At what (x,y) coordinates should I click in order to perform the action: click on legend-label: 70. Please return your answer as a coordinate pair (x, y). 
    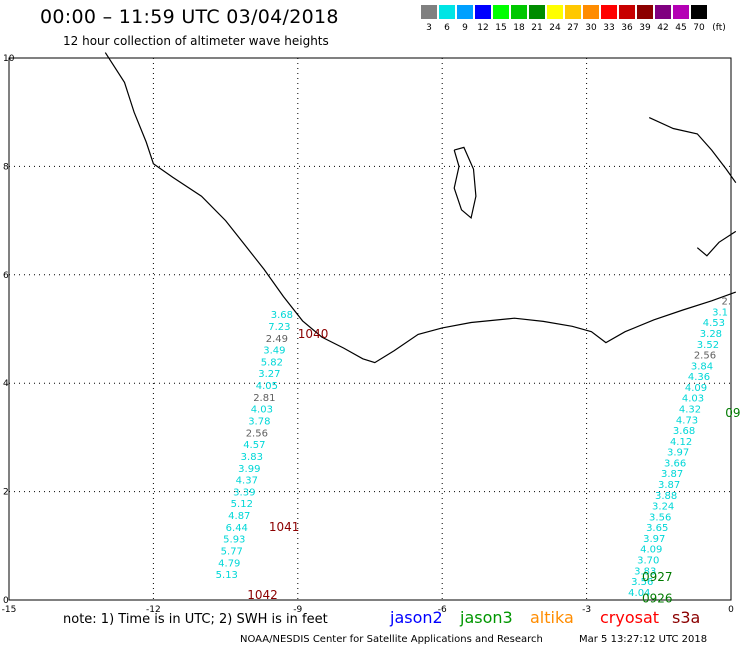
    Looking at the image, I should click on (699, 28).